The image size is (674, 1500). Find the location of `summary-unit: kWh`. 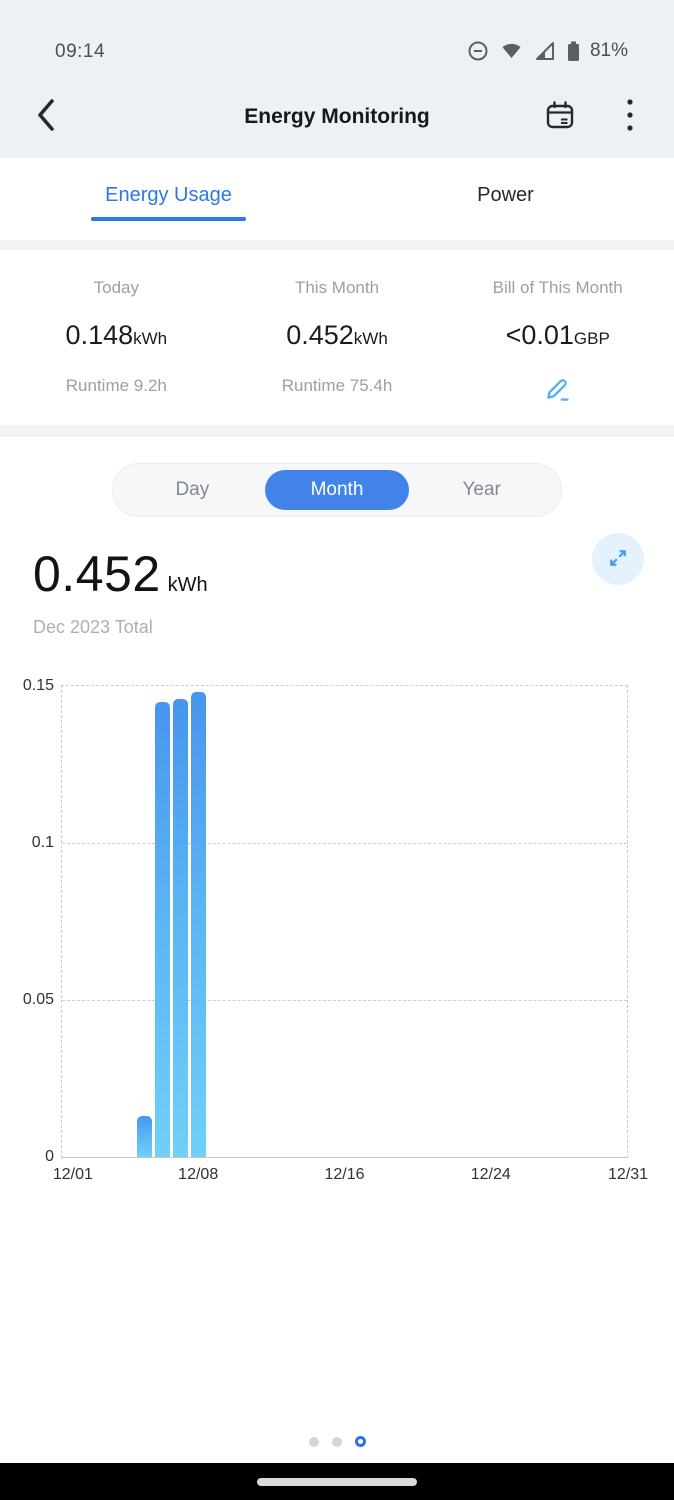

summary-unit: kWh is located at coordinates (187, 585).